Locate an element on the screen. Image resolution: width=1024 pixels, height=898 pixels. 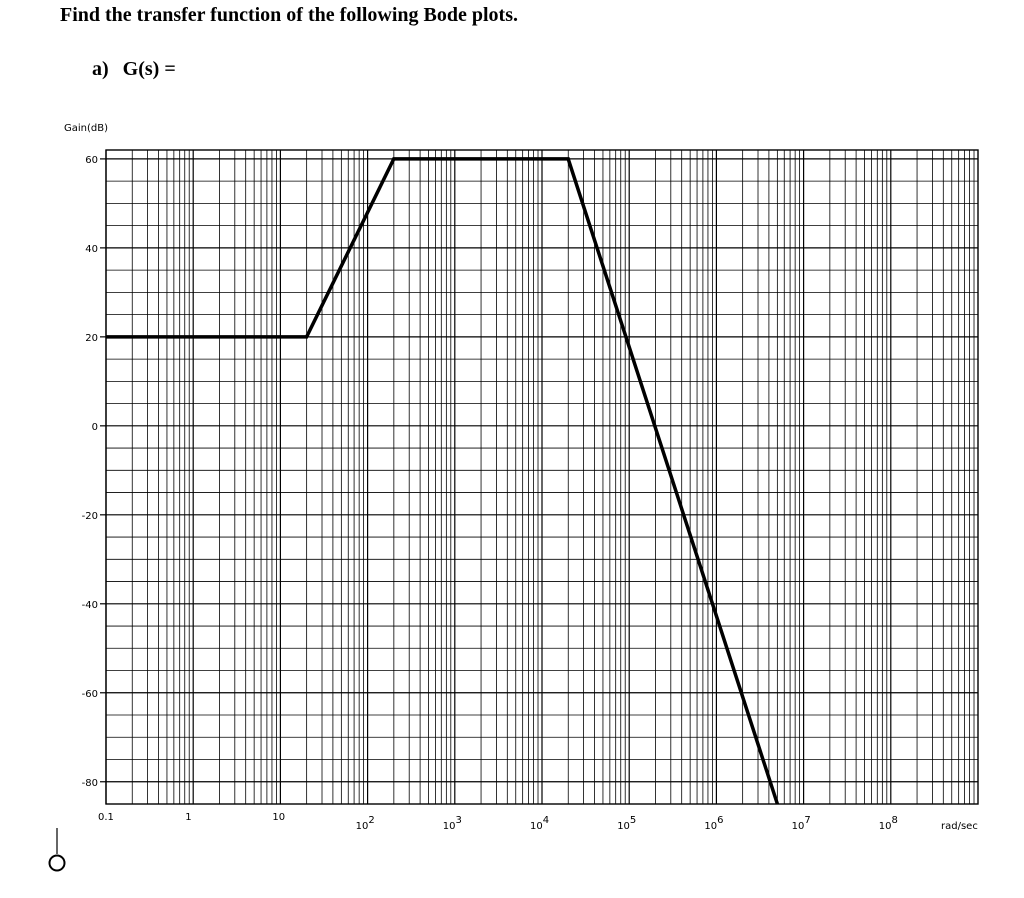
x-tick-label: 1 is located at coordinates (188, 817).